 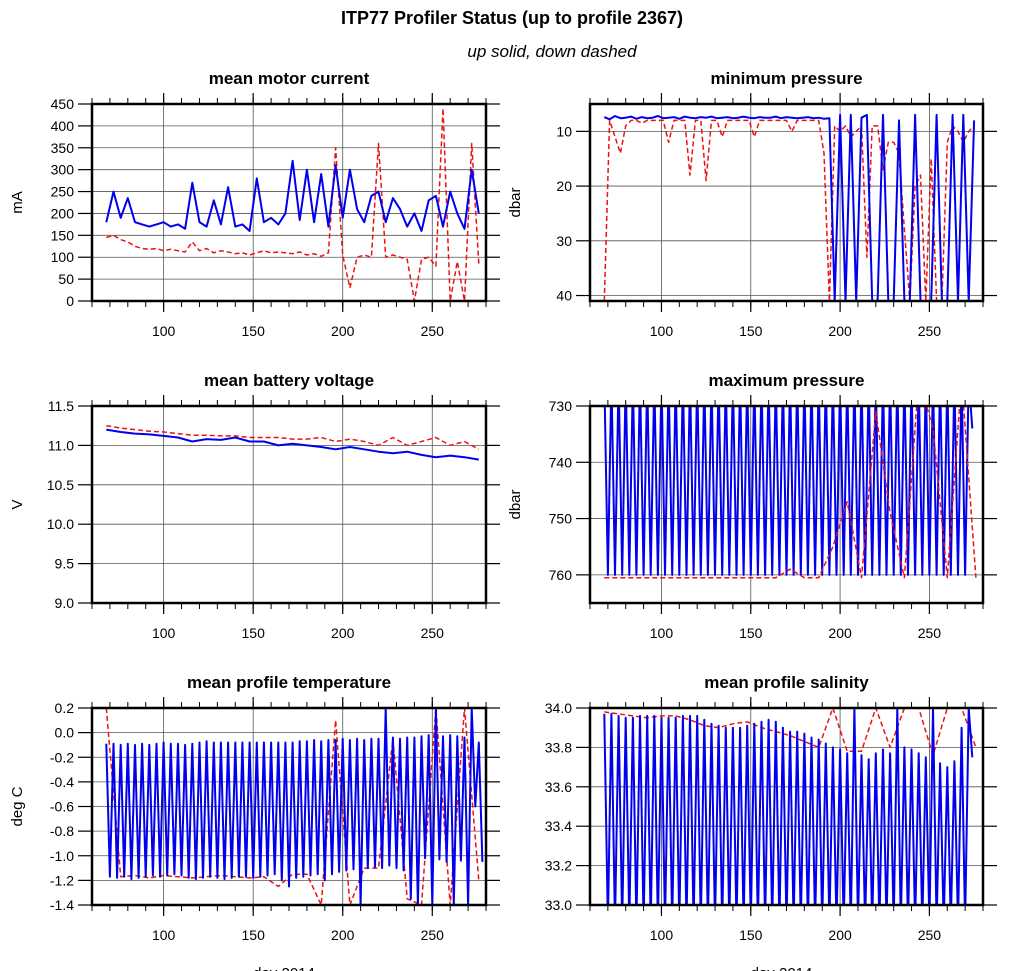 What do you see at coordinates (561, 462) in the screenshot?
I see `y-tick-label: 740` at bounding box center [561, 462].